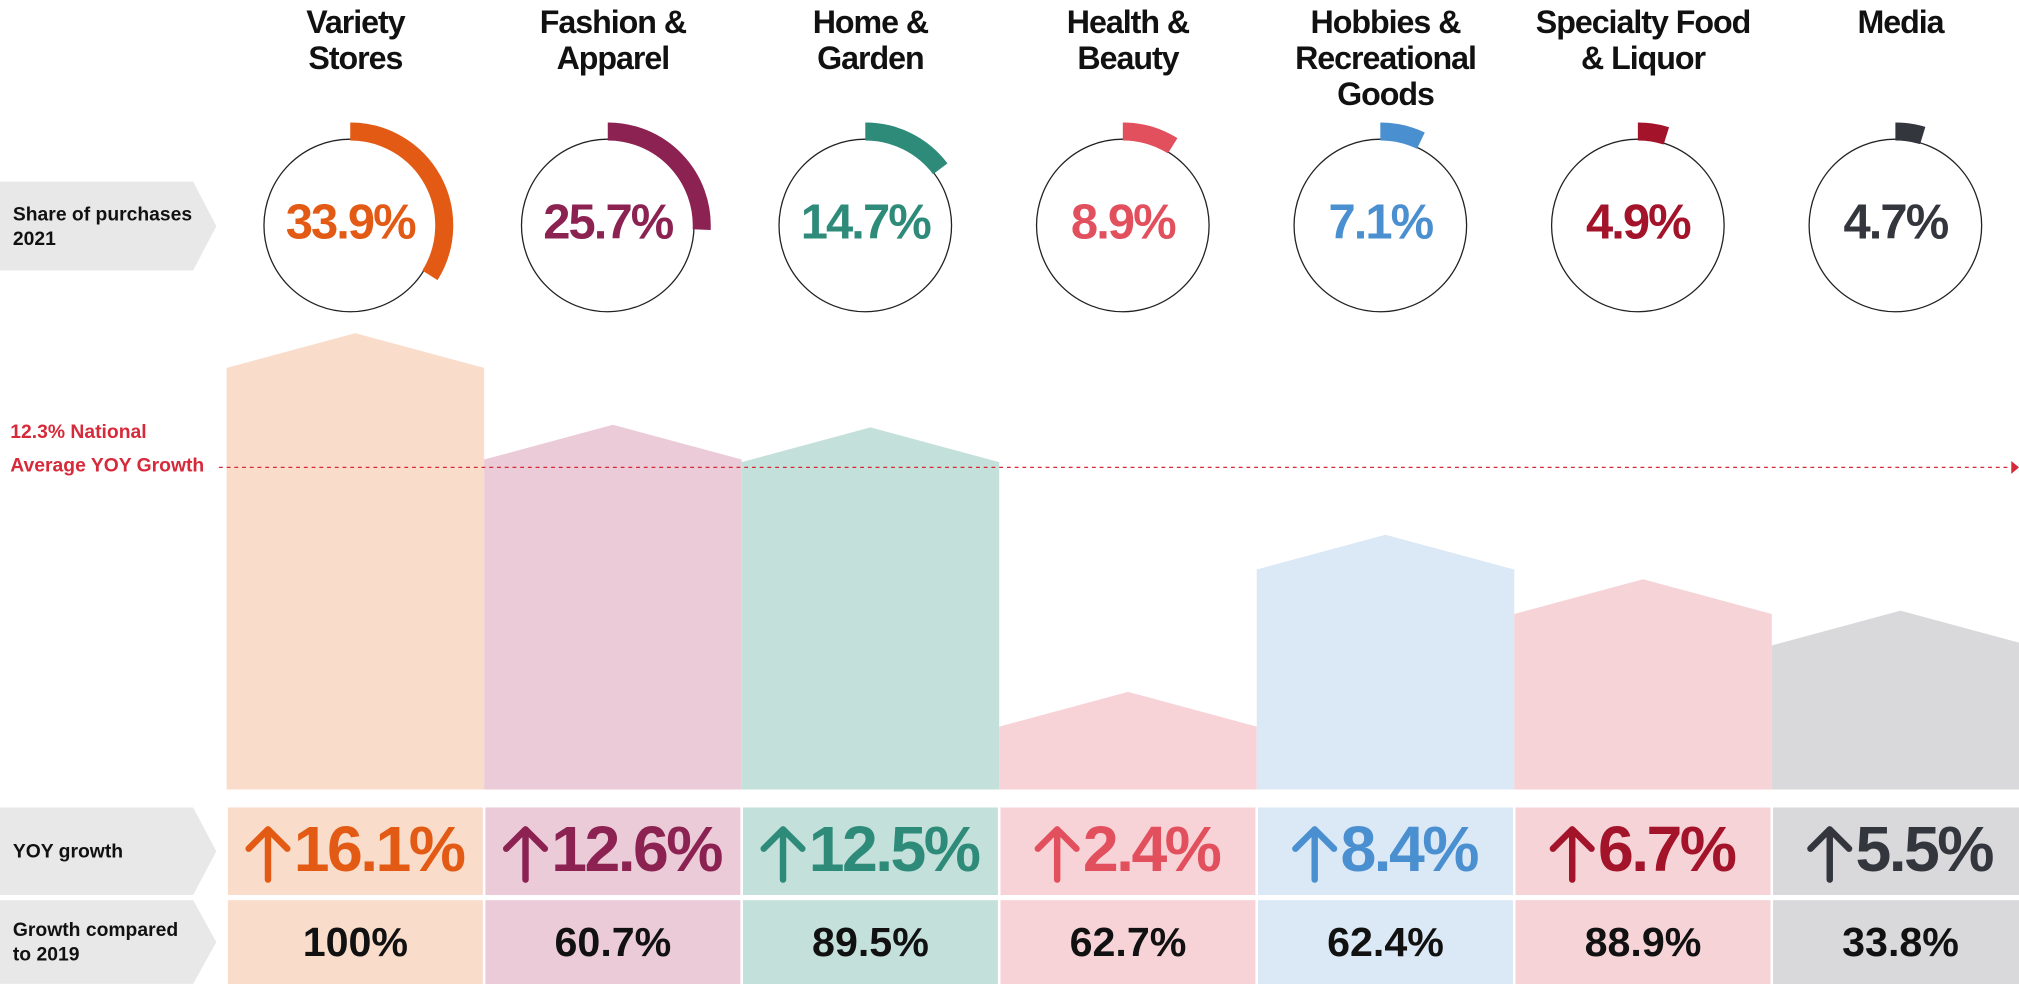  I want to click on category-title: Health &, so click(1128, 22).